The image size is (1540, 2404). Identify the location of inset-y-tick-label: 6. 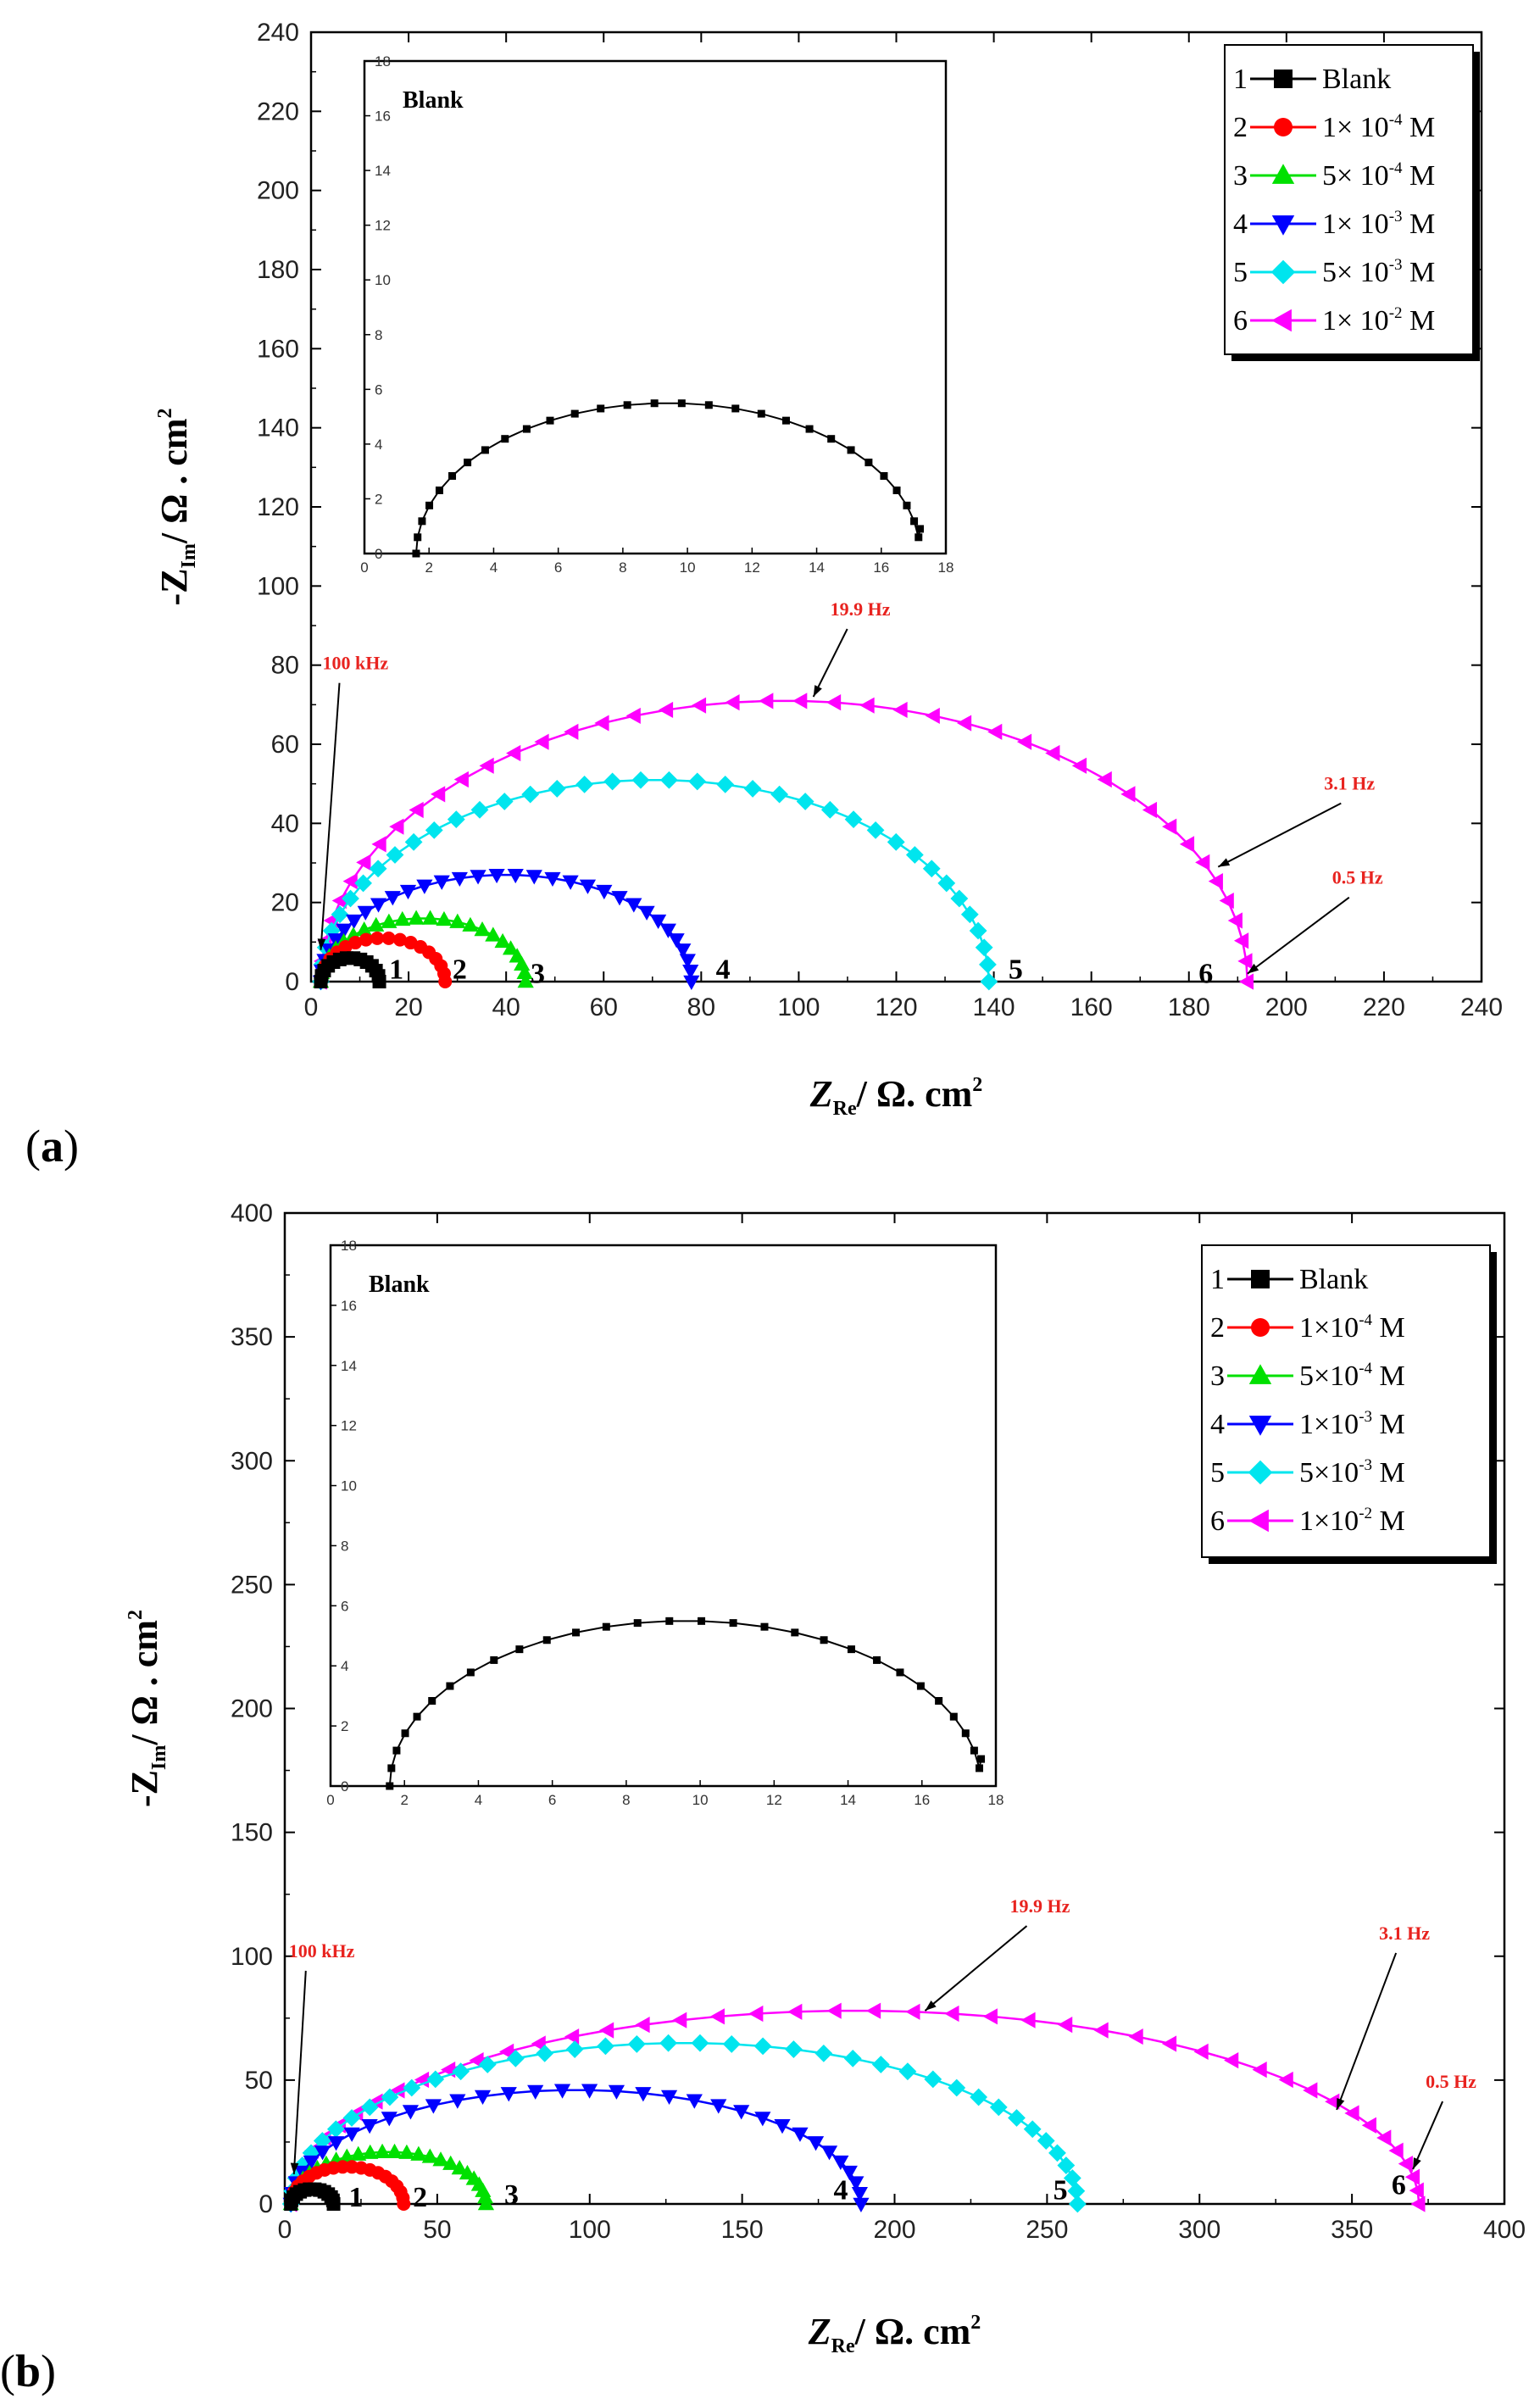
(345, 1606).